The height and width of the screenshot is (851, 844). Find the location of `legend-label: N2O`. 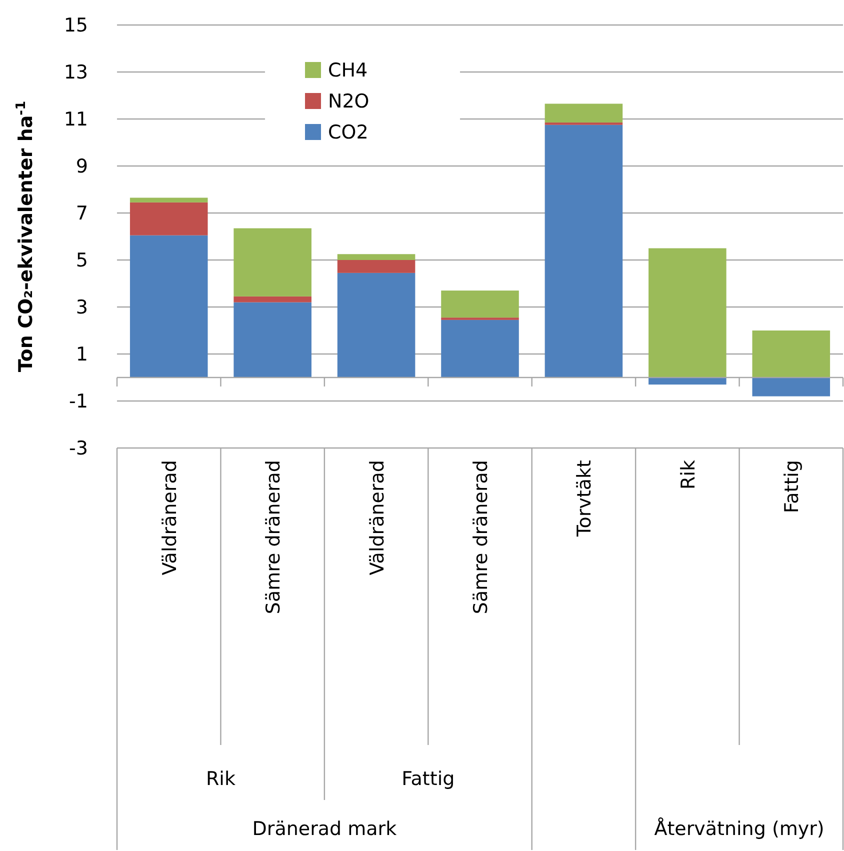

legend-label: N2O is located at coordinates (349, 101).